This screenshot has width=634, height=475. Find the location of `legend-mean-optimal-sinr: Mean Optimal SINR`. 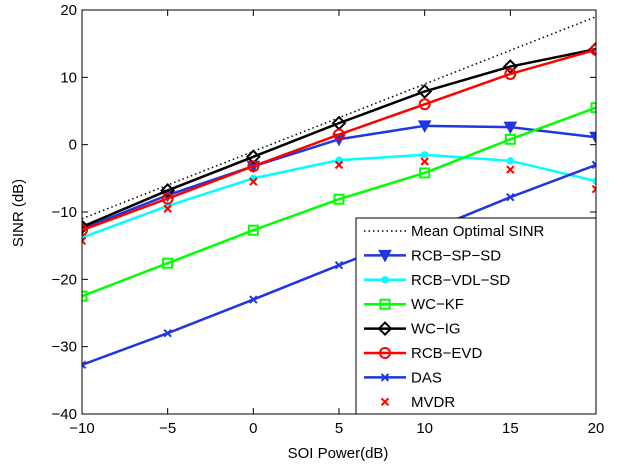

legend-mean-optimal-sinr: Mean Optimal SINR is located at coordinates (454, 231).